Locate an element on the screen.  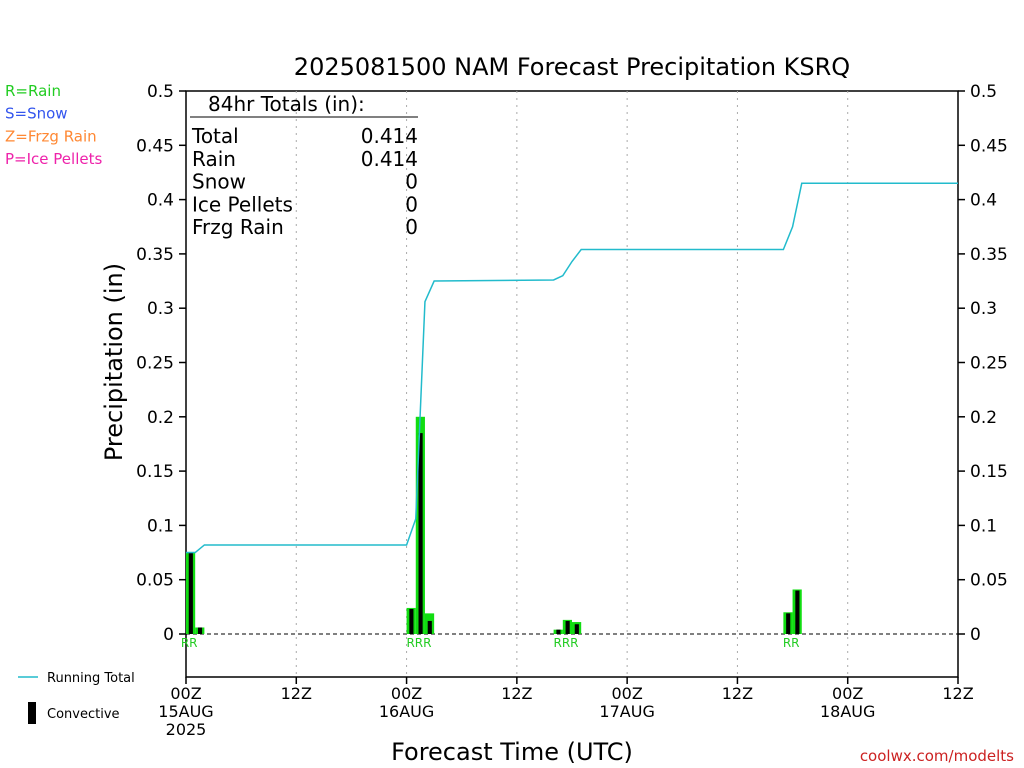
totals-label: Rain is located at coordinates (214, 159).